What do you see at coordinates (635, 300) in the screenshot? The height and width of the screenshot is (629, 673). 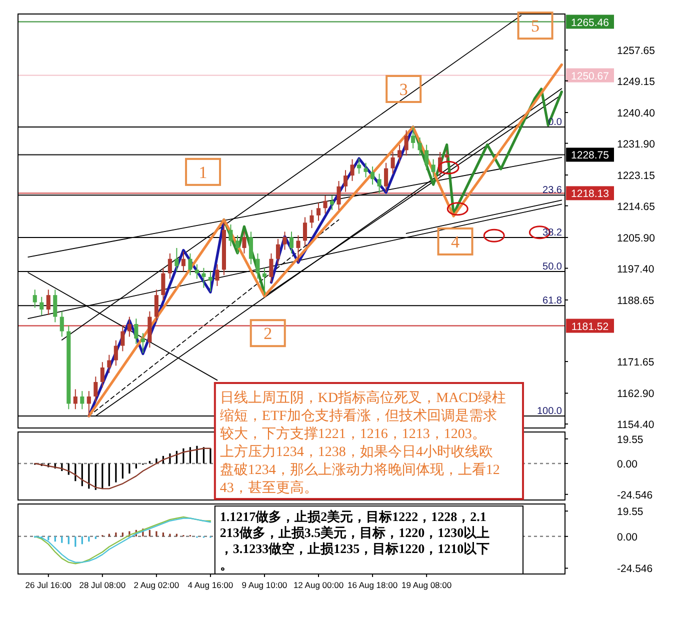 I see `y-tick-label: 1188.65` at bounding box center [635, 300].